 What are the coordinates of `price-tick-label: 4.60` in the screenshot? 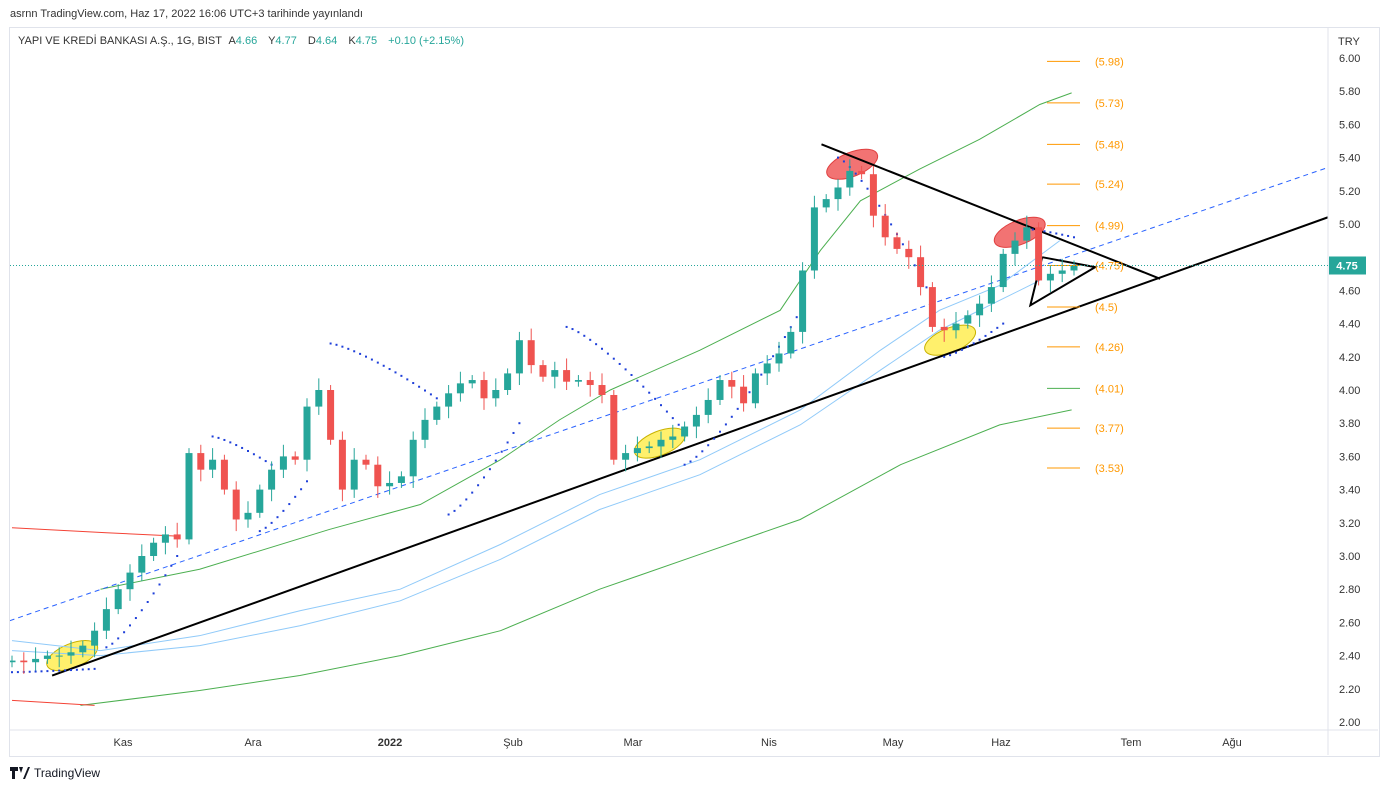 It's located at (1349, 291).